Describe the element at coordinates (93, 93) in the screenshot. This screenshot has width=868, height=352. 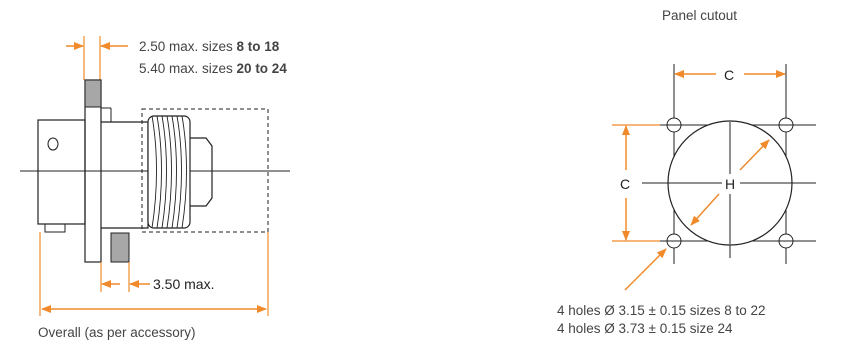
I see `flange-ear-top` at that location.